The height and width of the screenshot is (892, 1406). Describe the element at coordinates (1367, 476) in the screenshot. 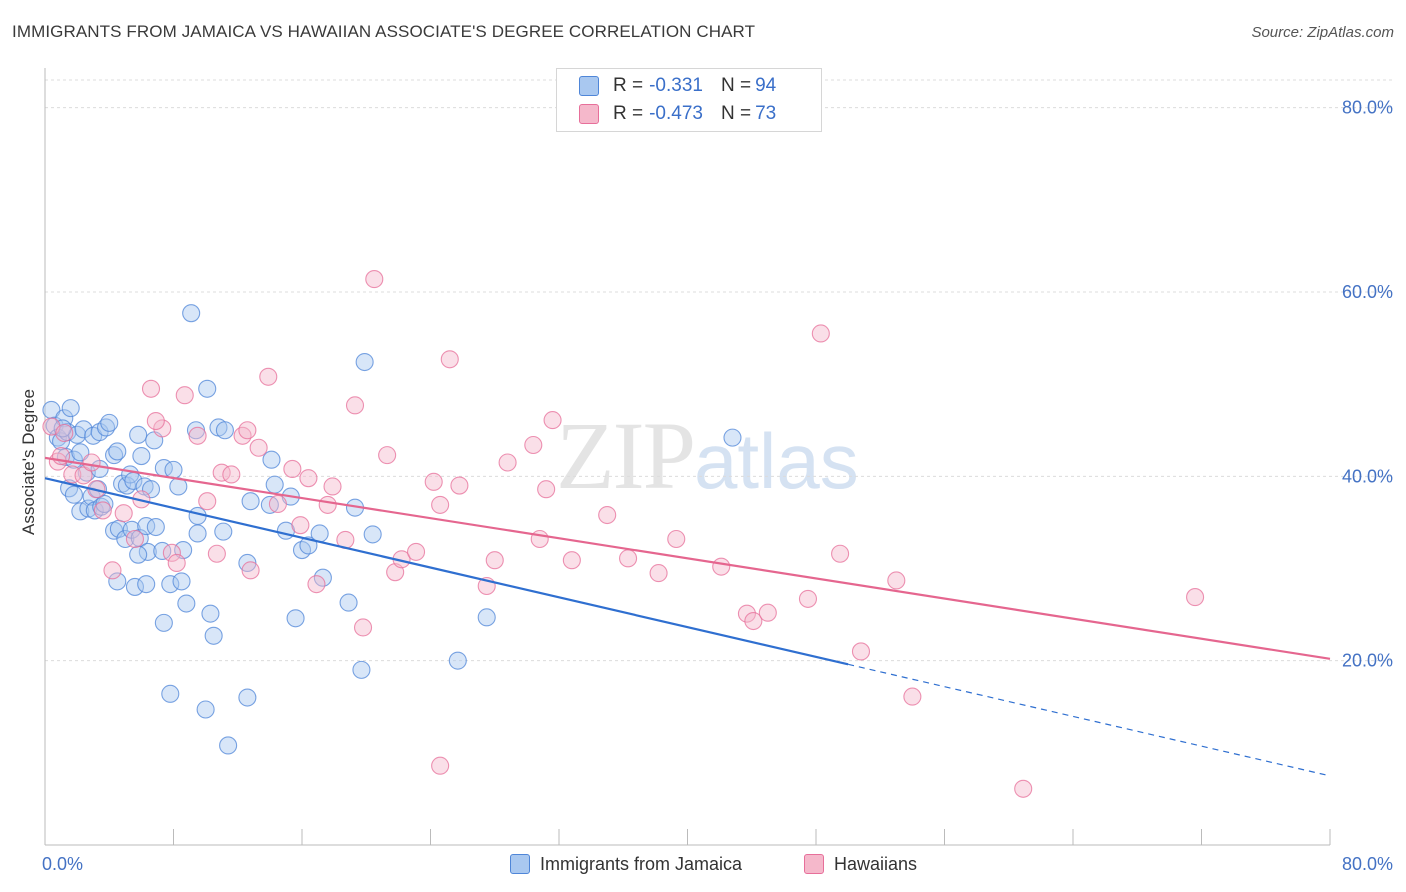

I see `y-tick-label: 40.0%` at that location.